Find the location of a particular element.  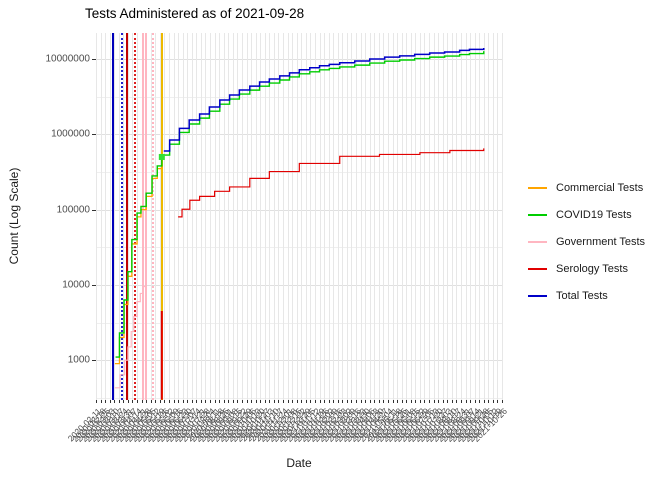

y-axis-tick is located at coordinates (94, 285).